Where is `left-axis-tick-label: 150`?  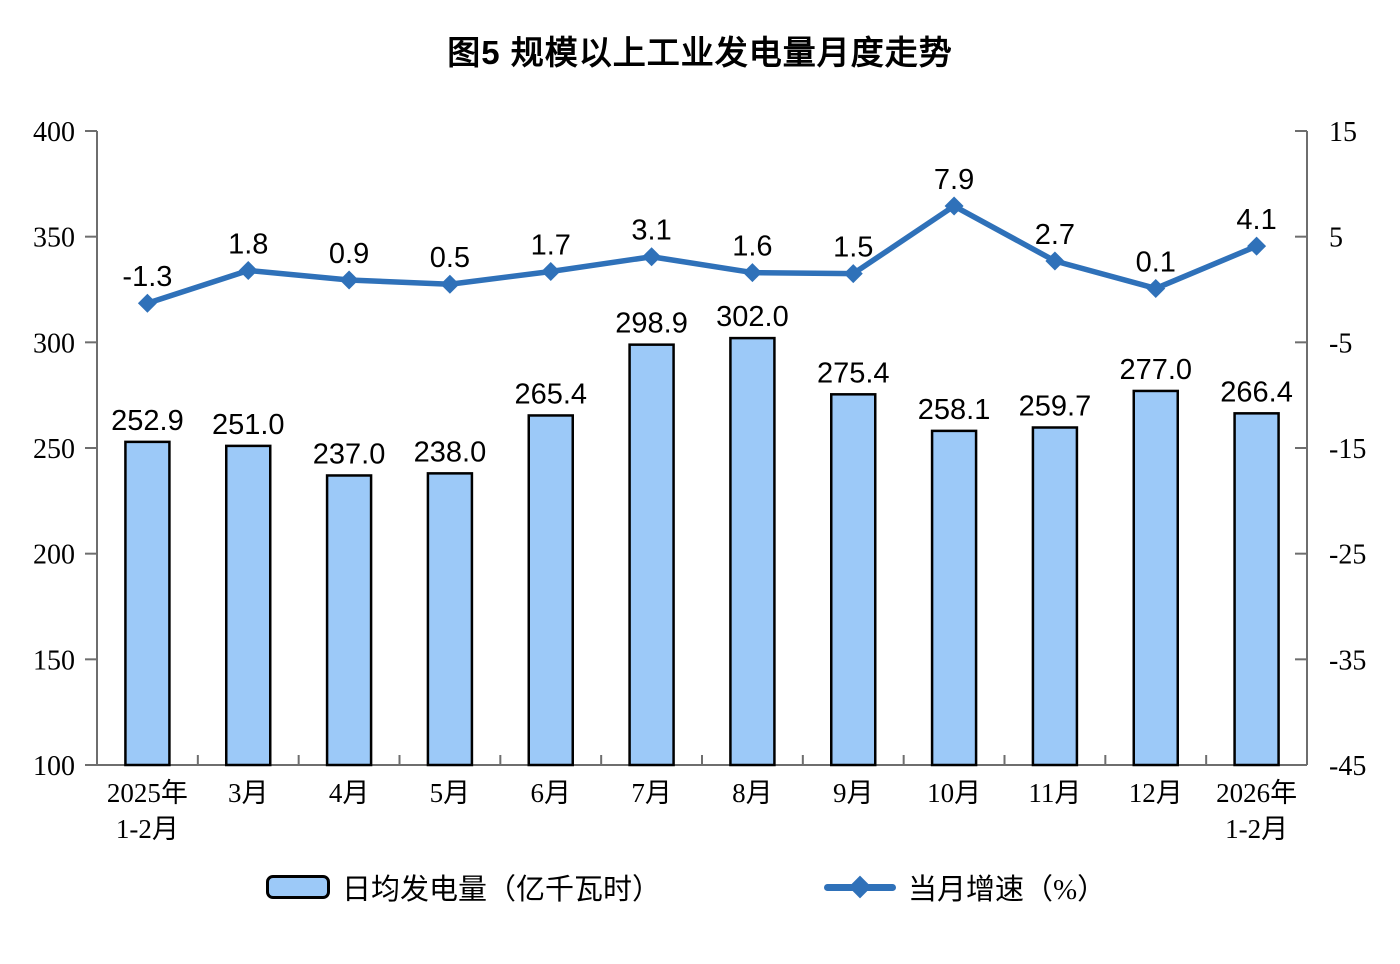
left-axis-tick-label: 150 is located at coordinates (54, 660).